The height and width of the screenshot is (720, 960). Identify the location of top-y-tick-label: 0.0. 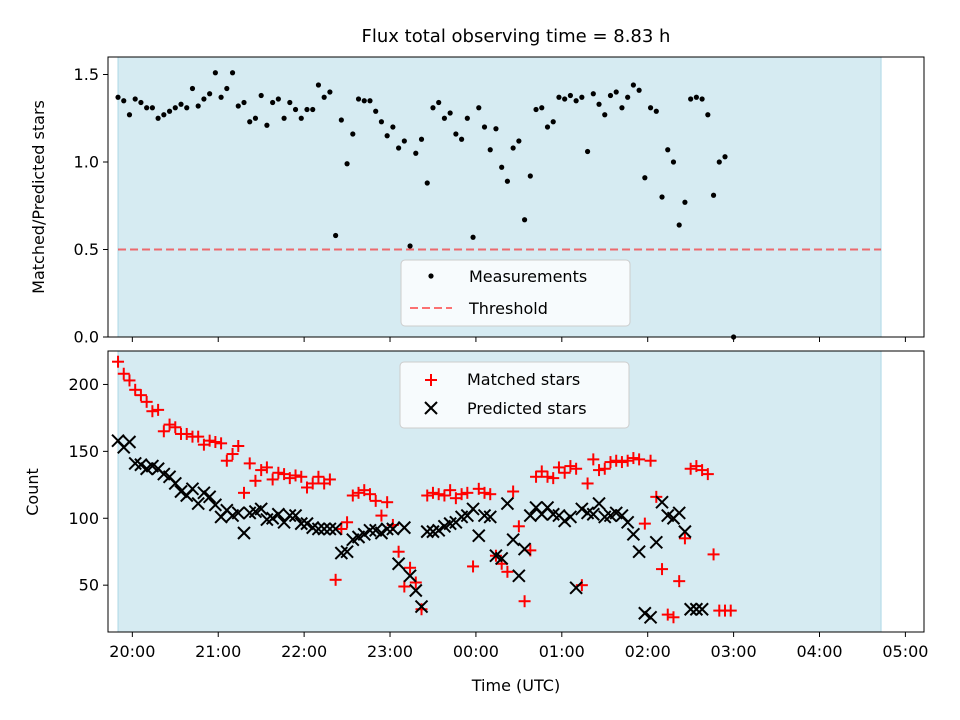
(86, 337).